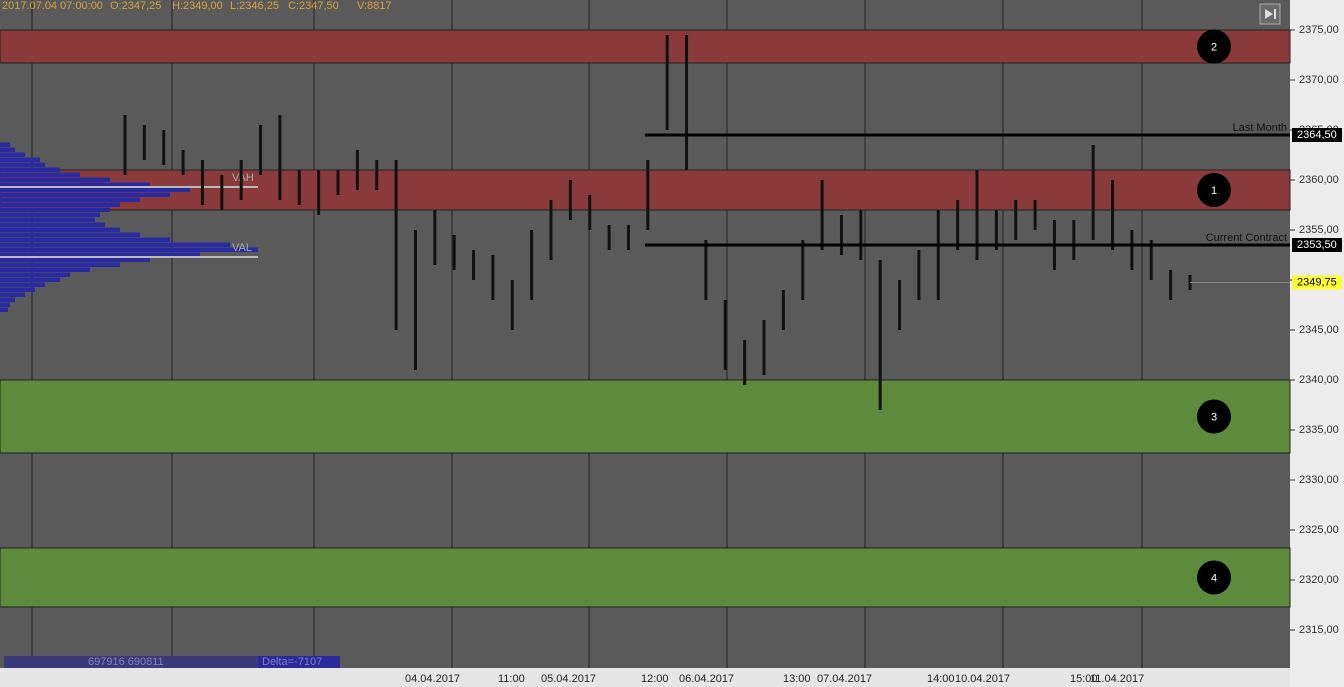  What do you see at coordinates (568, 679) in the screenshot?
I see `time-label: 05.04.2017` at bounding box center [568, 679].